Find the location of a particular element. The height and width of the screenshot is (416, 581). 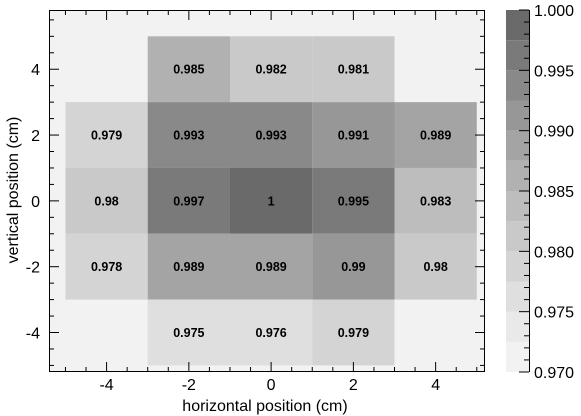

cell-value-label: 0.997 is located at coordinates (188, 201).